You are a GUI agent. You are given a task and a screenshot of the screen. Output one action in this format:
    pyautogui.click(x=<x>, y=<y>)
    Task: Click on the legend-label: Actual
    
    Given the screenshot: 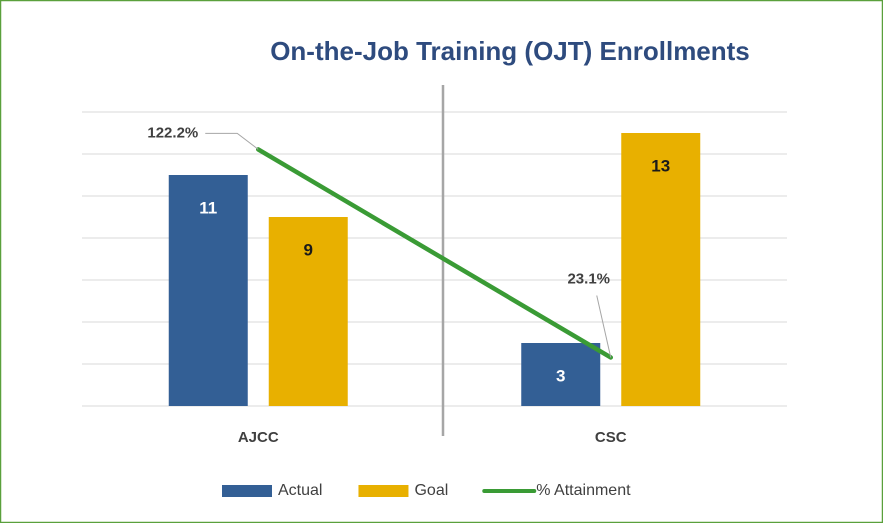 What is the action you would take?
    pyautogui.click(x=300, y=490)
    